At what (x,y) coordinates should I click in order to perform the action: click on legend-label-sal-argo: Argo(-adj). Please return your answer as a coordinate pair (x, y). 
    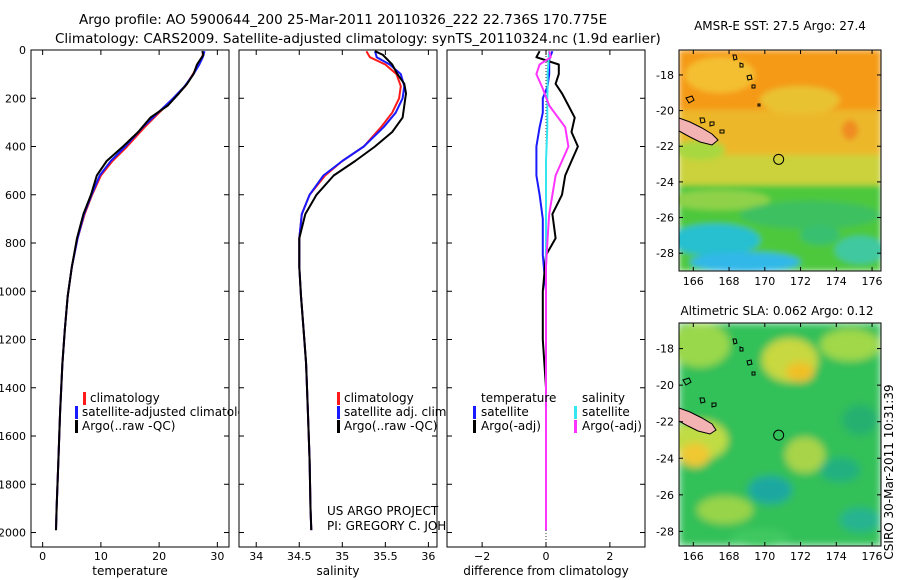
    Looking at the image, I should click on (612, 426).